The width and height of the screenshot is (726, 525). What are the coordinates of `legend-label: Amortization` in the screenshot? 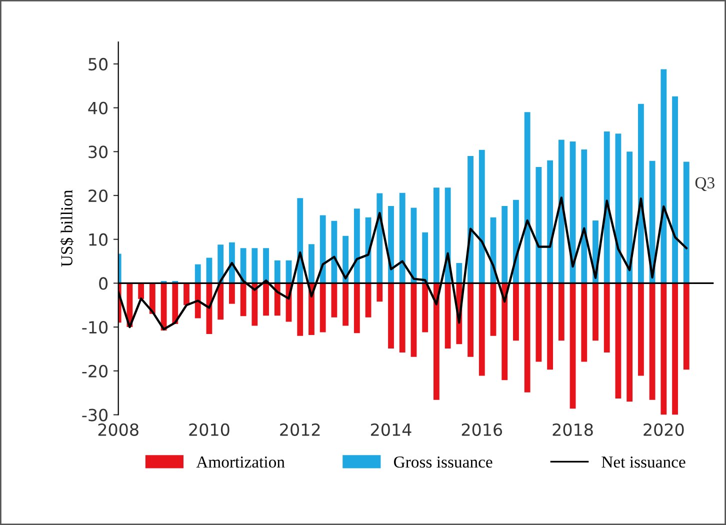 It's located at (240, 462).